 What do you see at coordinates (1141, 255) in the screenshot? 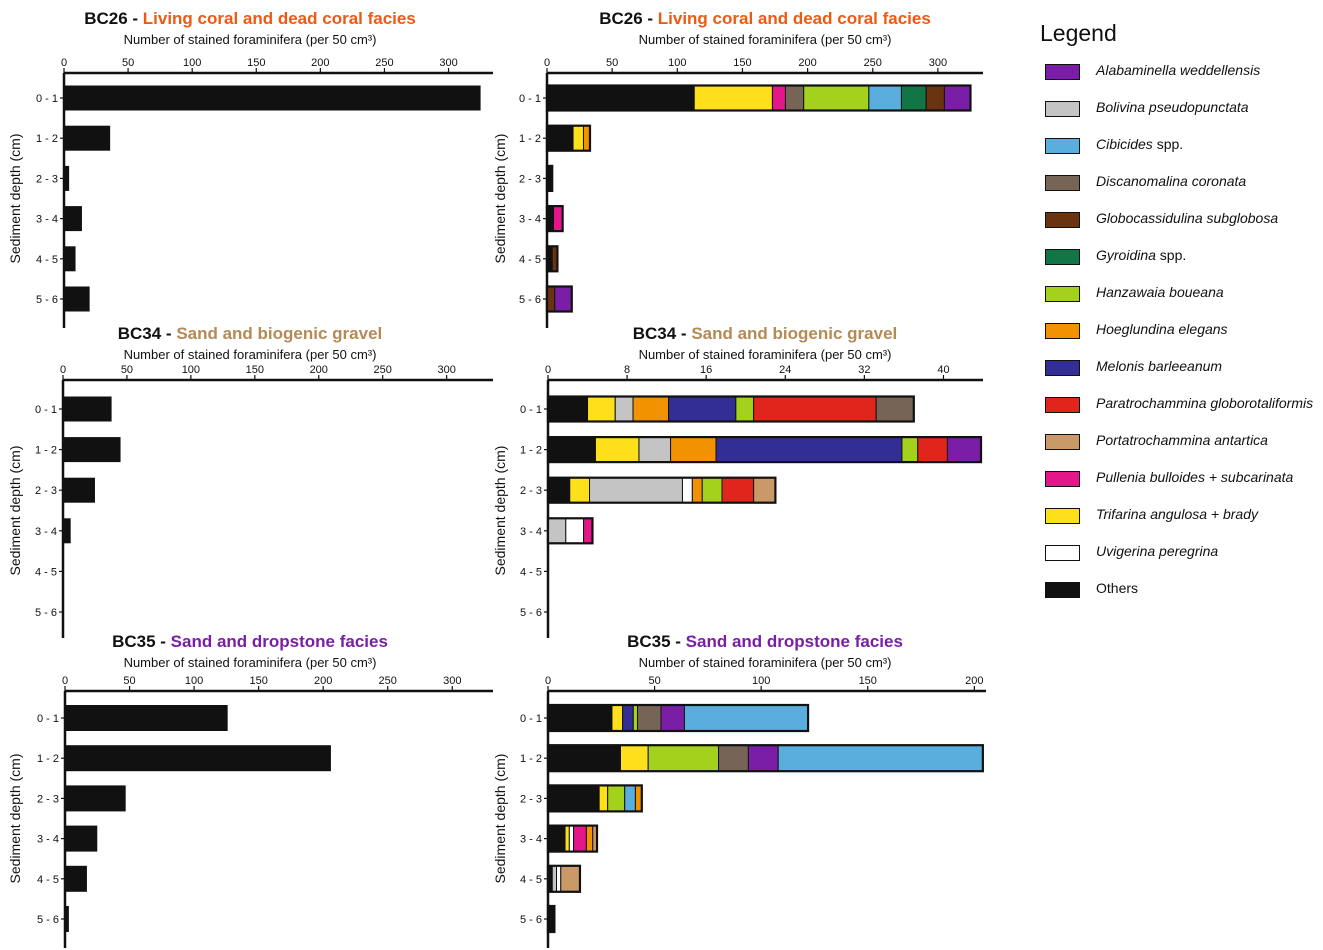
I see `legend-label: Gyroidina spp.` at bounding box center [1141, 255].